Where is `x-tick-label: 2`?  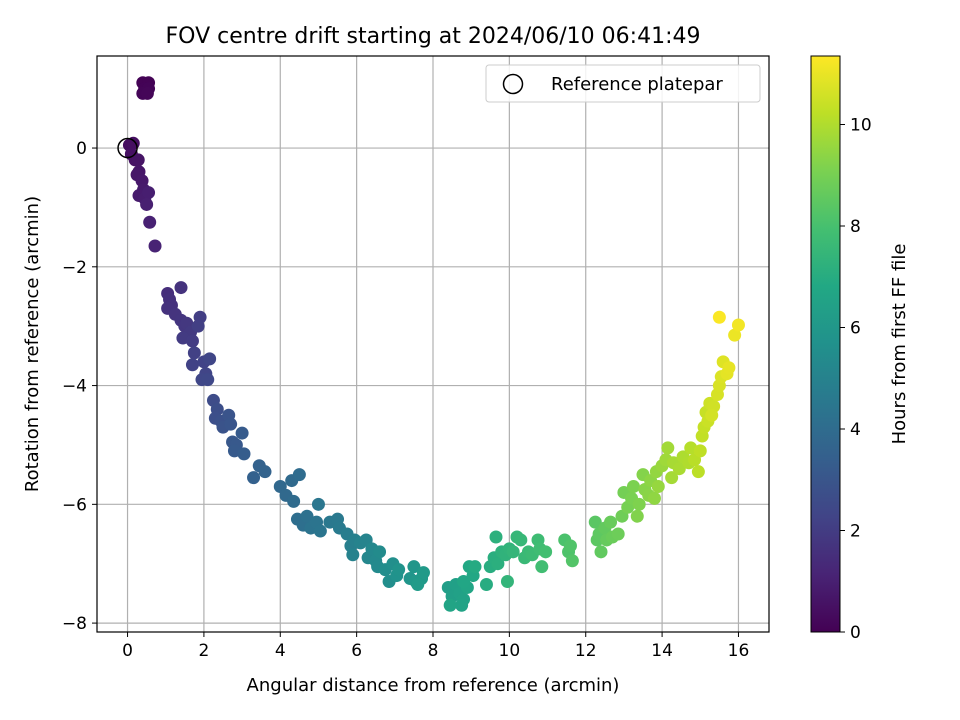
x-tick-label: 2 is located at coordinates (203, 651).